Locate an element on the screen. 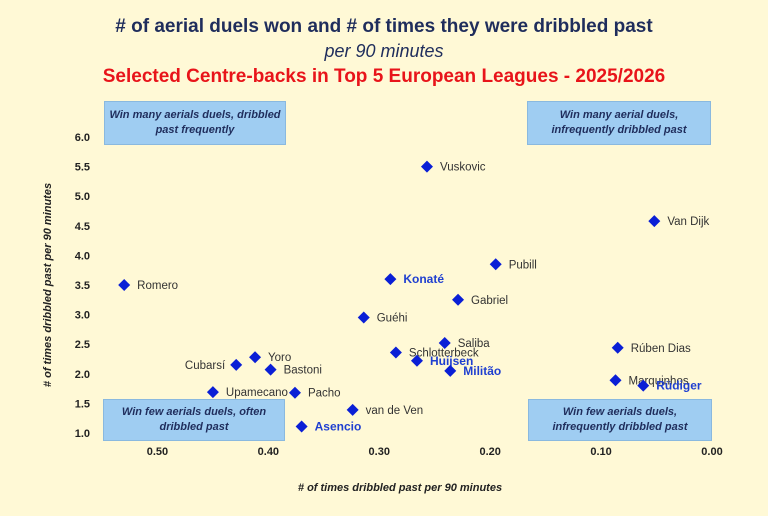 This screenshot has width=768, height=516. point-label: Schlotterbeck is located at coordinates (444, 353).